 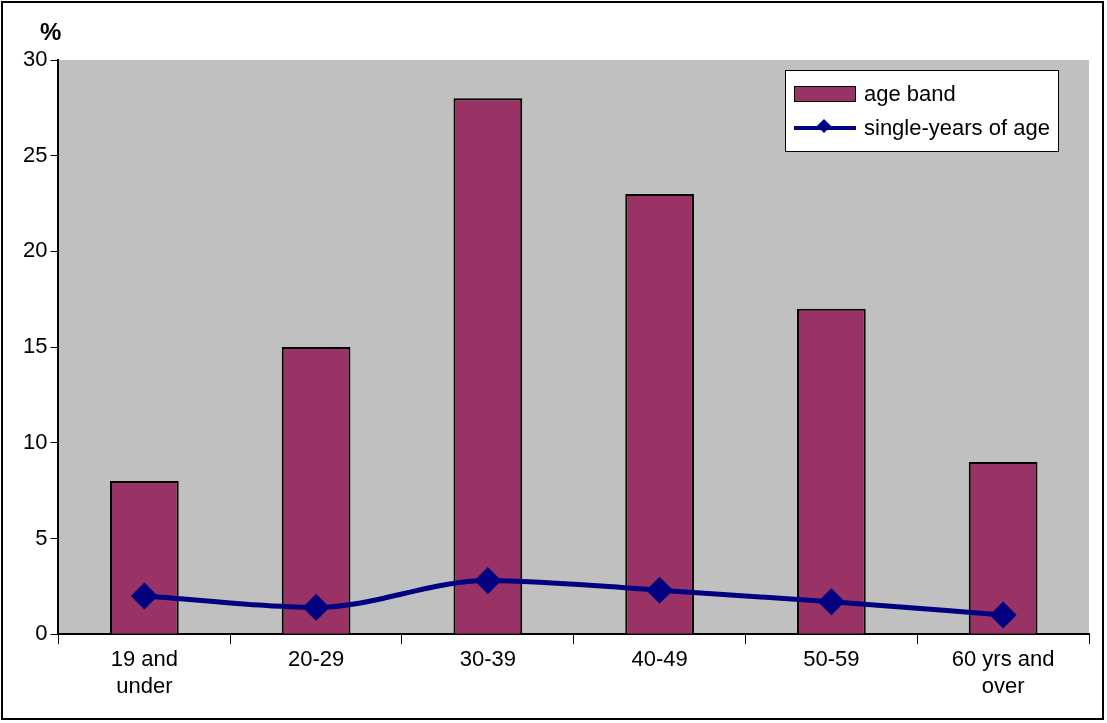 What do you see at coordinates (910, 94) in the screenshot?
I see `legend-label: age band` at bounding box center [910, 94].